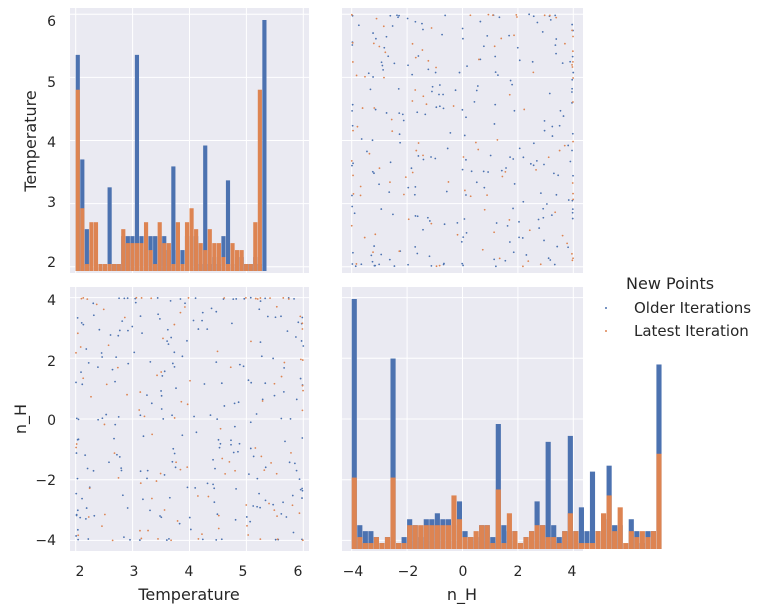  Describe the element at coordinates (45, 481) in the screenshot. I see `y-tick-label: −2` at that location.